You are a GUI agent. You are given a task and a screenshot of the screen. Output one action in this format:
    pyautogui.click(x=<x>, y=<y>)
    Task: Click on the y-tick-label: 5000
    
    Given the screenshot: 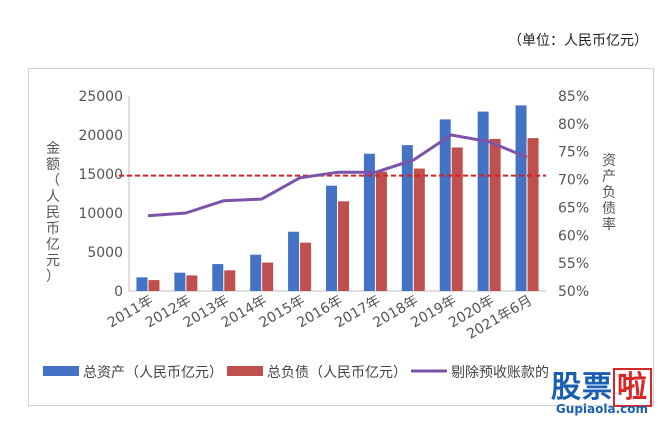 What is the action you would take?
    pyautogui.click(x=105, y=253)
    